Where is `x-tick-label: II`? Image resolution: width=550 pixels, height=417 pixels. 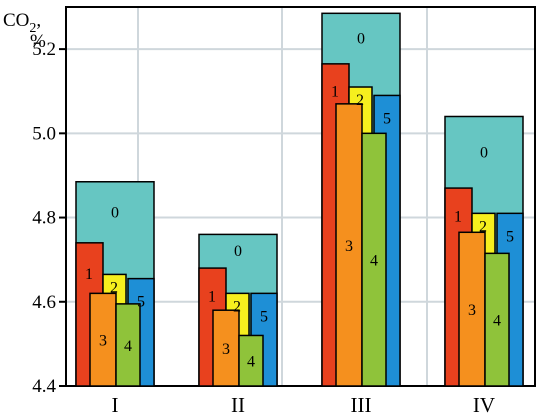
x-tick-label: II is located at coordinates (238, 405).